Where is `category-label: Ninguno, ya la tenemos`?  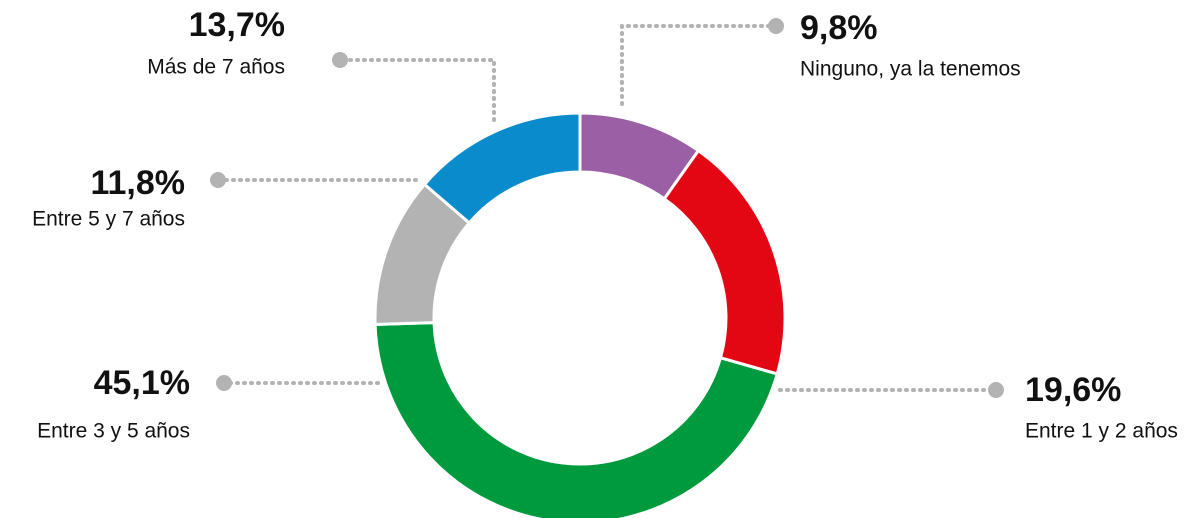 category-label: Ninguno, ya la tenemos is located at coordinates (910, 69).